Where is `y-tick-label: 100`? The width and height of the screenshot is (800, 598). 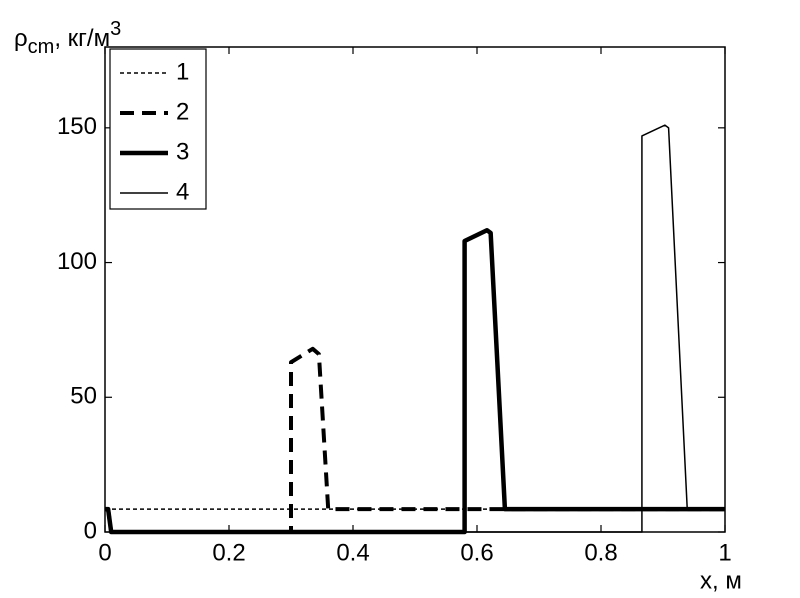 y-tick-label: 100 is located at coordinates (77, 261).